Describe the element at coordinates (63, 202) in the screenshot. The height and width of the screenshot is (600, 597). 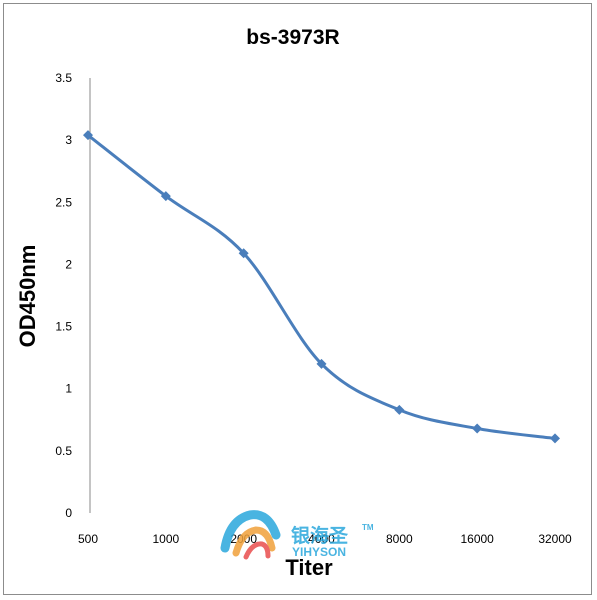
I see `y-tick-label: 2.5` at that location.